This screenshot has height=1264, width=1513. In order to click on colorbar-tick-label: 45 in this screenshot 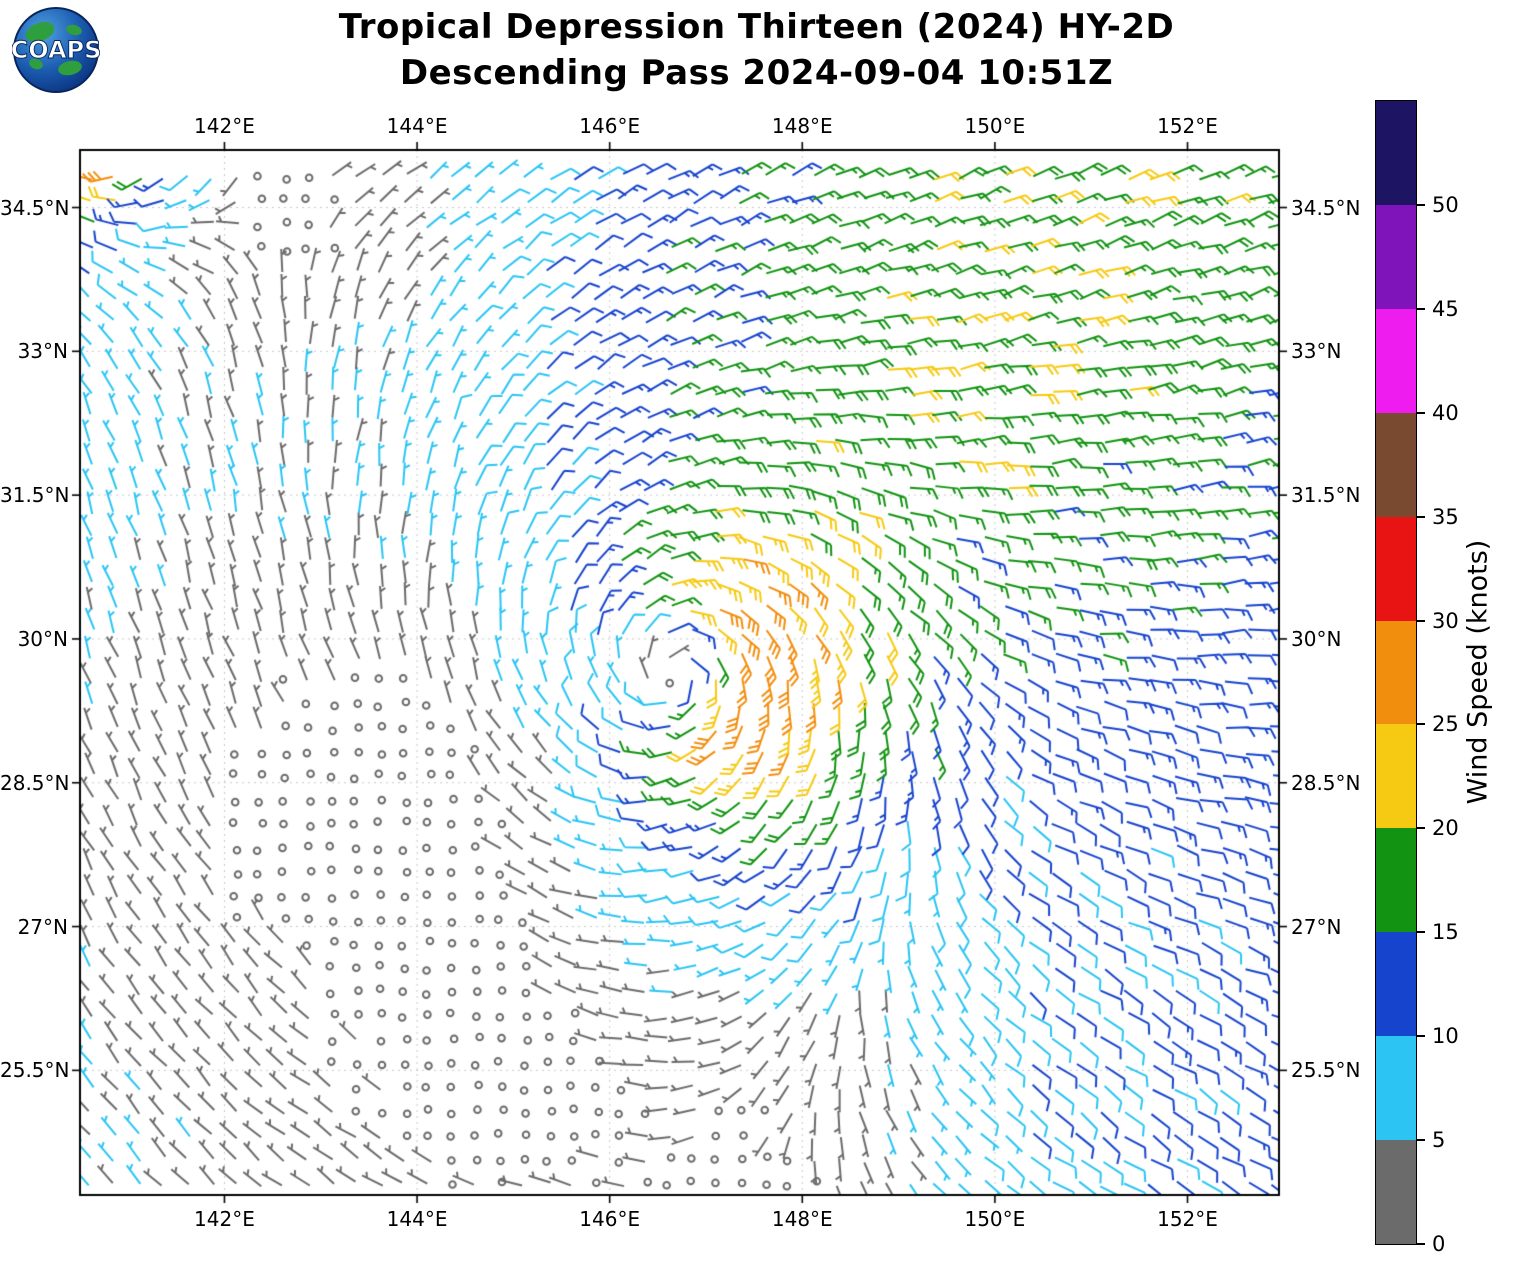, I will do `click(1445, 309)`.